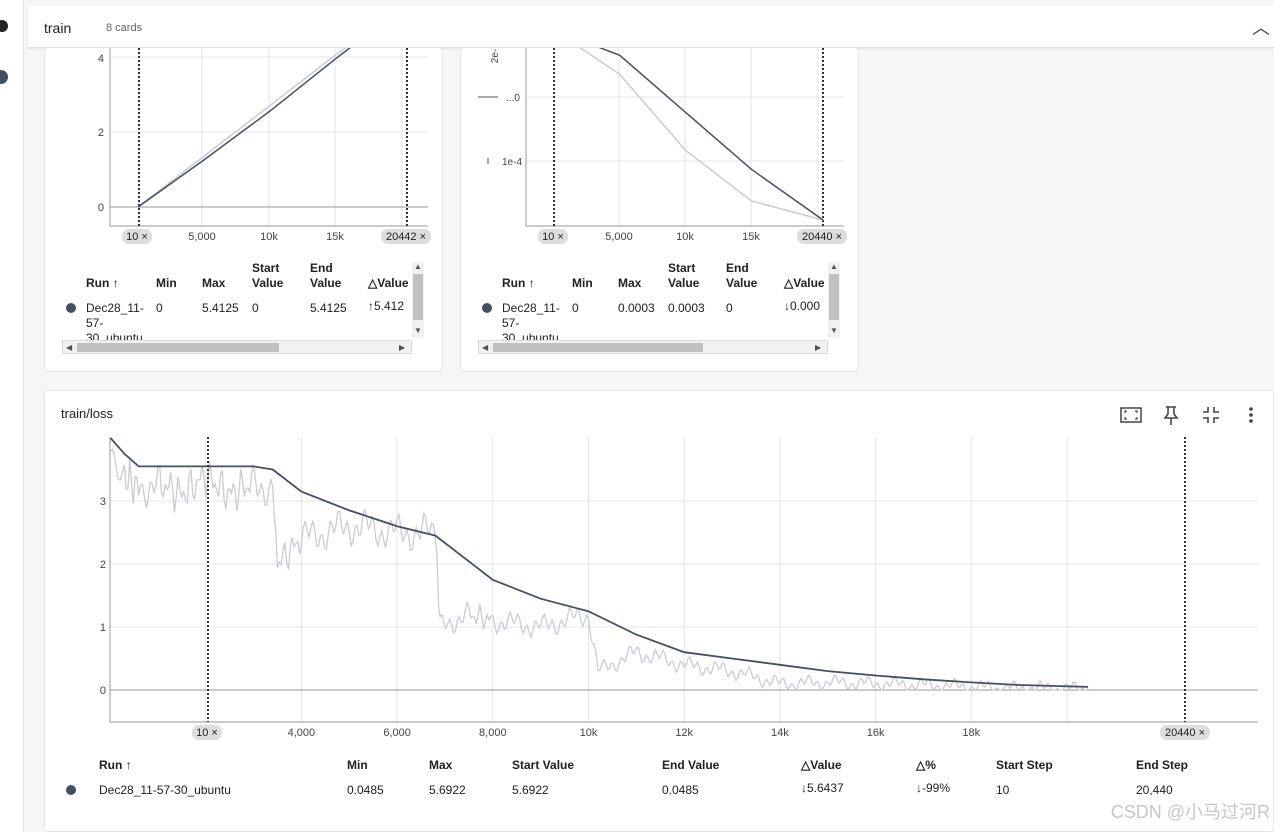 This screenshot has height=832, width=1274. Describe the element at coordinates (933, 788) in the screenshot. I see `cell-delta-pct: ↓-99%` at that location.